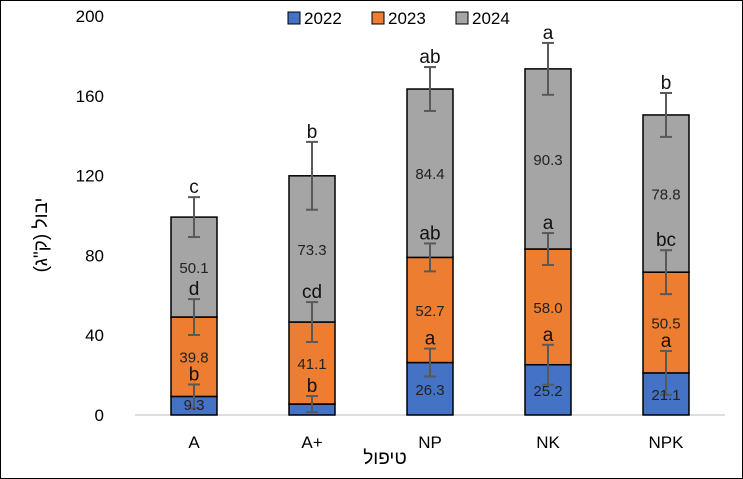 Image resolution: width=743 pixels, height=479 pixels. What do you see at coordinates (666, 240) in the screenshot?
I see `significance-letter: bc` at bounding box center [666, 240].